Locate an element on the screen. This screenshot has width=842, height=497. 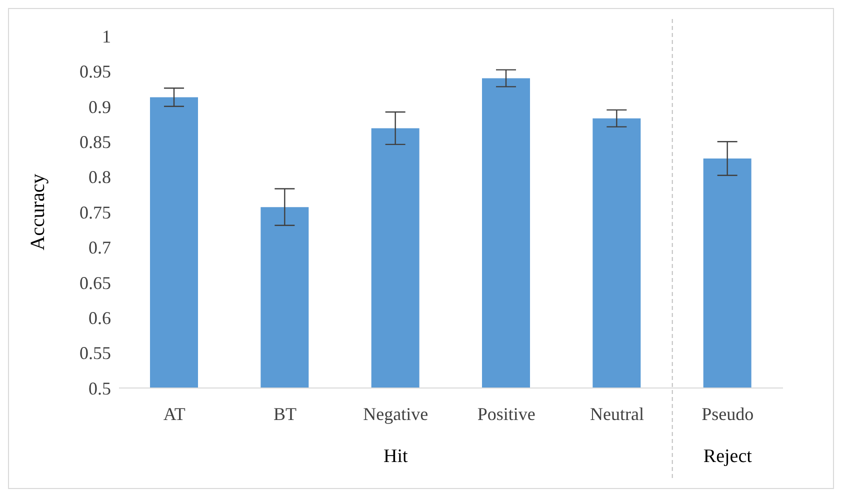
x-tick-label: AT is located at coordinates (174, 414).